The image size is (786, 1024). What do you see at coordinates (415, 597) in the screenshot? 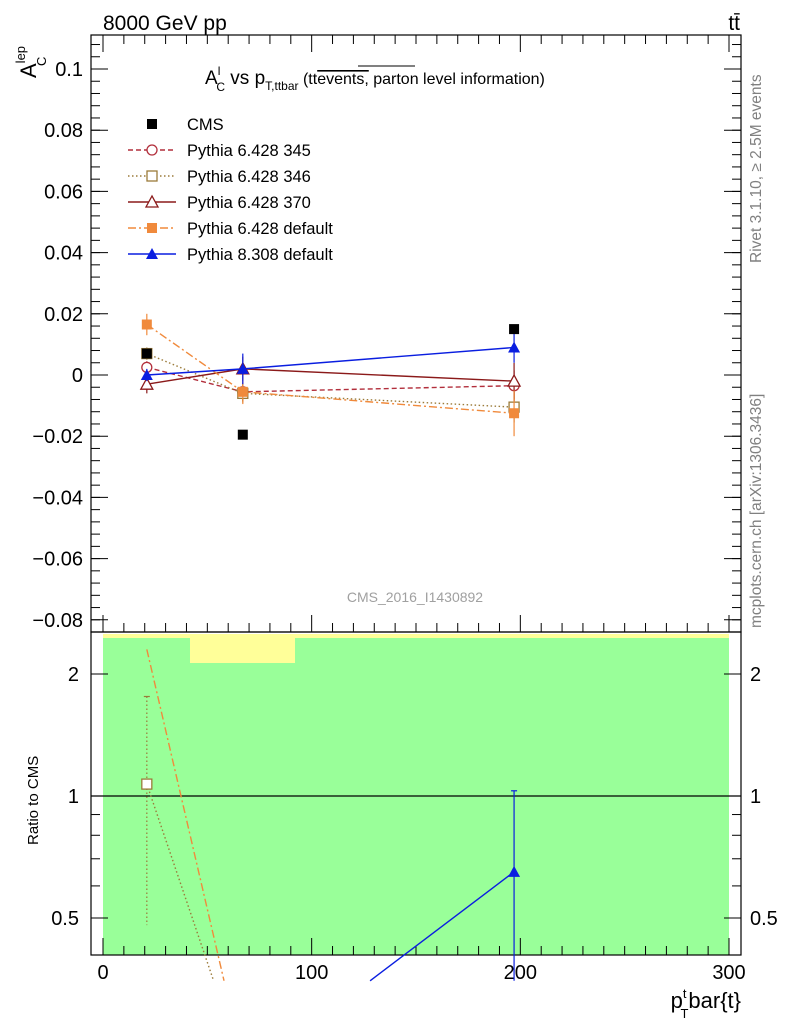
I see `analysis-watermark: CMS_2016_I1430892` at bounding box center [415, 597].